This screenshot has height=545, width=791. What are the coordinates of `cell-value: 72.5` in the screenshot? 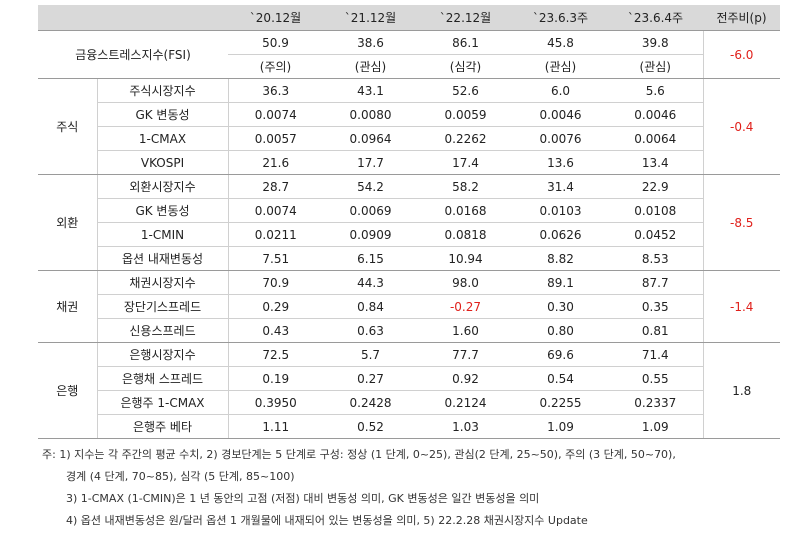 It's located at (275, 354).